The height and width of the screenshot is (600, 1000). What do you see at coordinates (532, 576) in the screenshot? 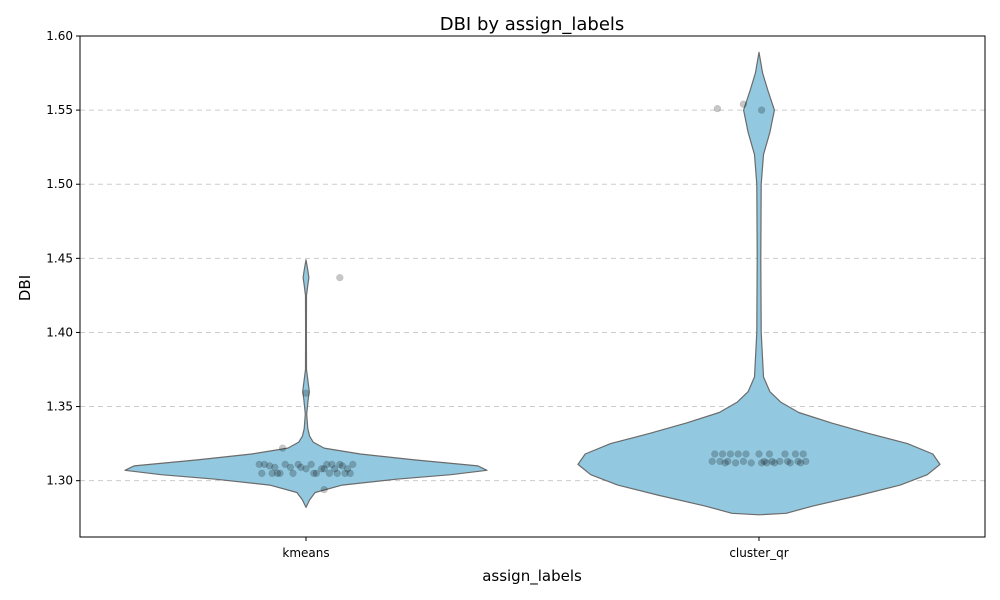
I see `x-axis-title: assign_labels` at bounding box center [532, 576].